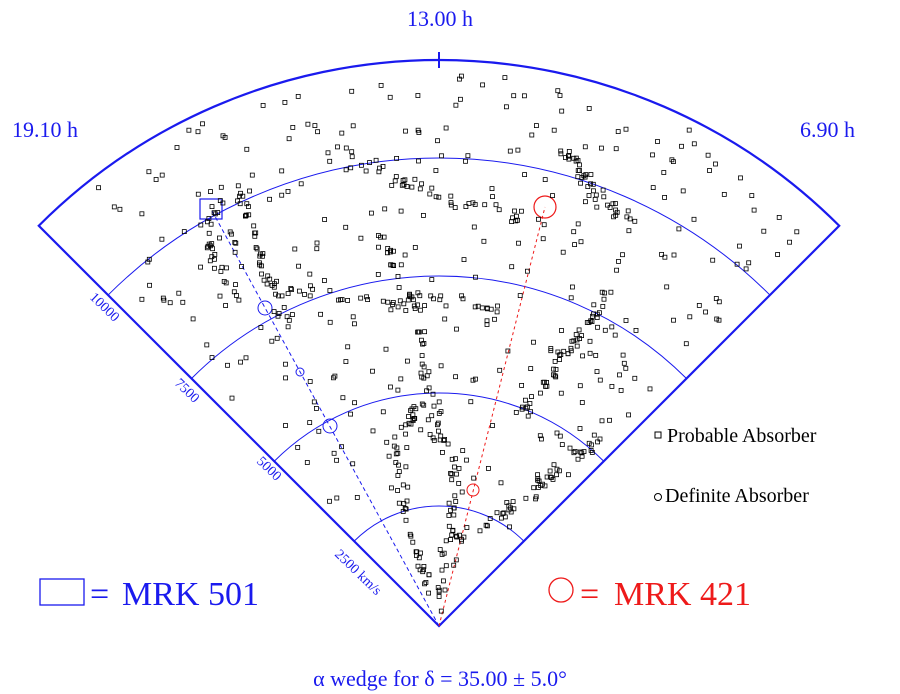 The image size is (900, 694). I want to click on definite-absorber-legend-icon, so click(658, 497).